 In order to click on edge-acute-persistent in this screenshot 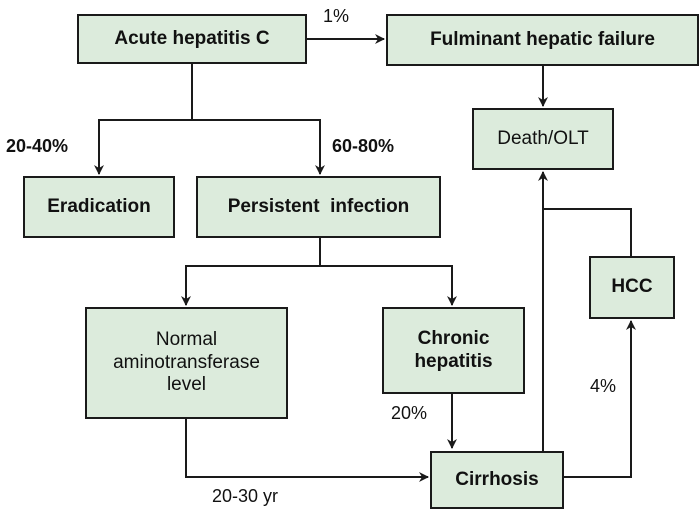, I will do `click(256, 147)`.